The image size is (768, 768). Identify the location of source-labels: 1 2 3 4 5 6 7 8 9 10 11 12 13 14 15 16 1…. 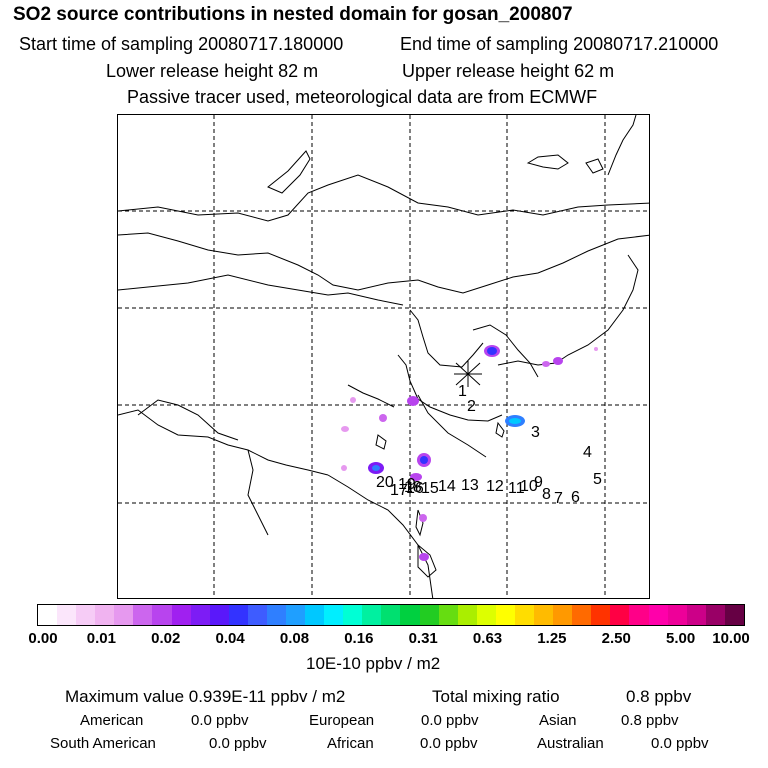
(489, 445).